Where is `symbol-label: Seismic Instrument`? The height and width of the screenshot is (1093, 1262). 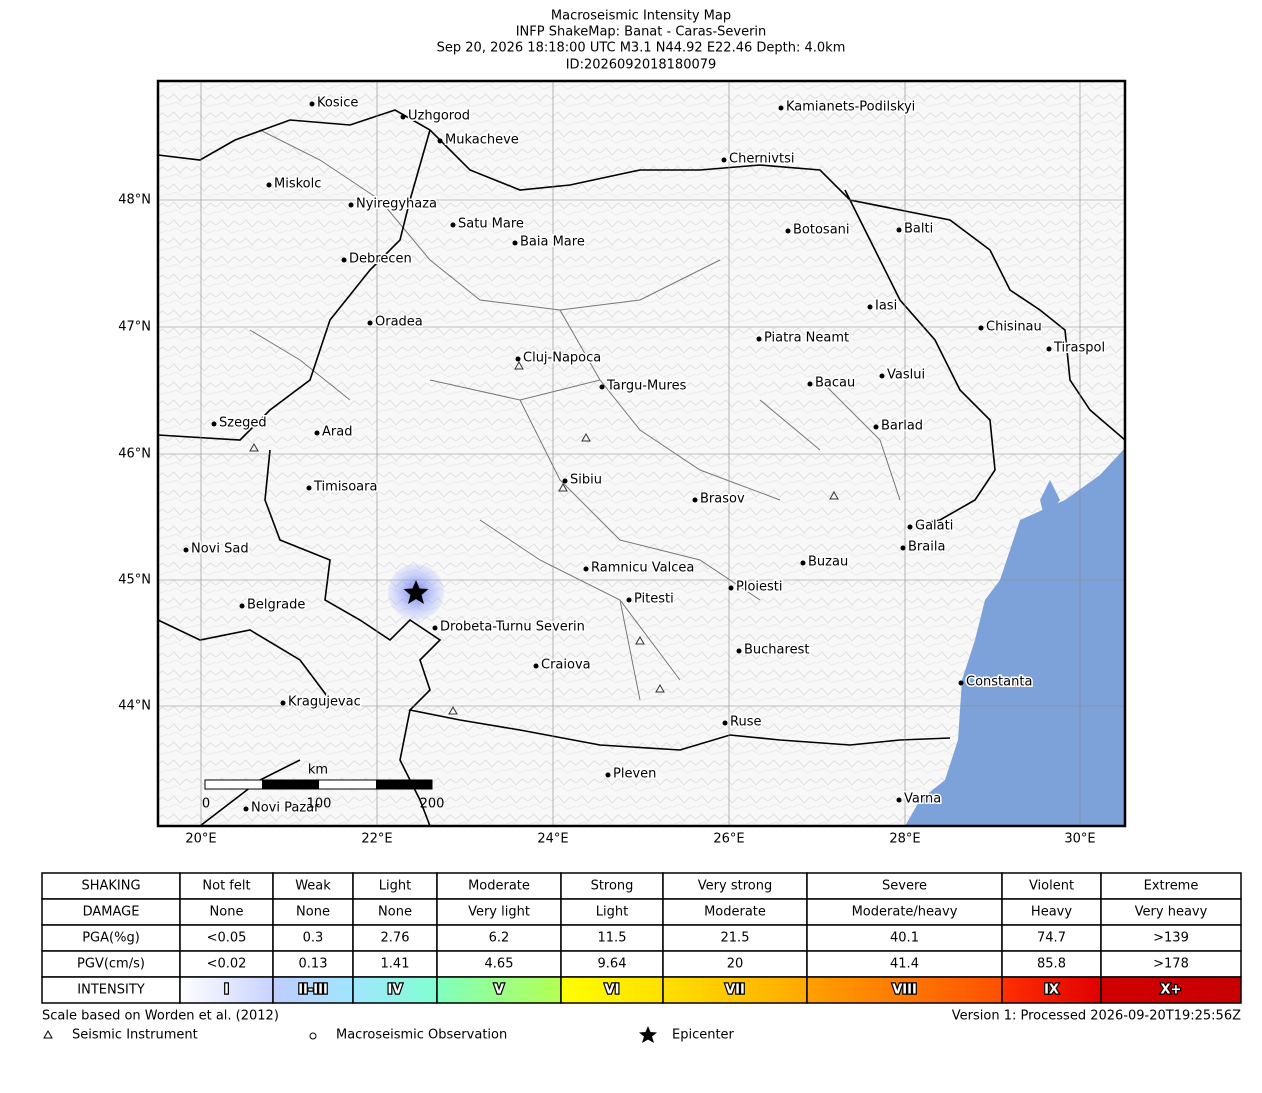 symbol-label: Seismic Instrument is located at coordinates (135, 1035).